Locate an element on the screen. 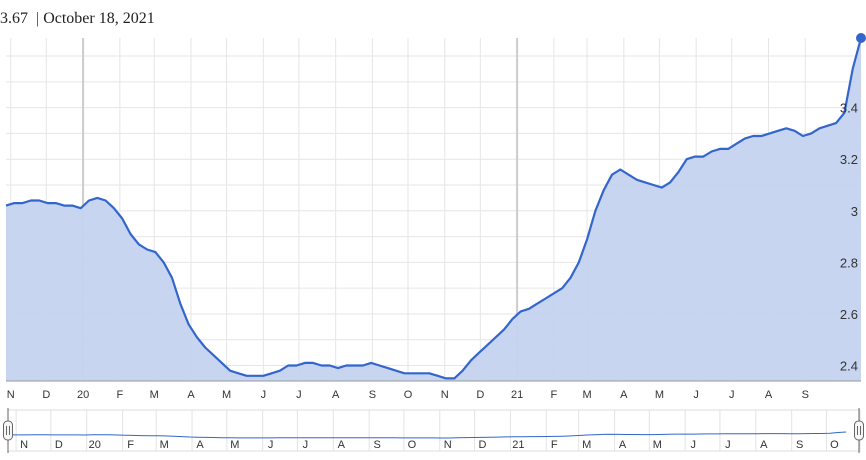 The height and width of the screenshot is (460, 866). navigator-tick-label: 21 is located at coordinates (518, 445).